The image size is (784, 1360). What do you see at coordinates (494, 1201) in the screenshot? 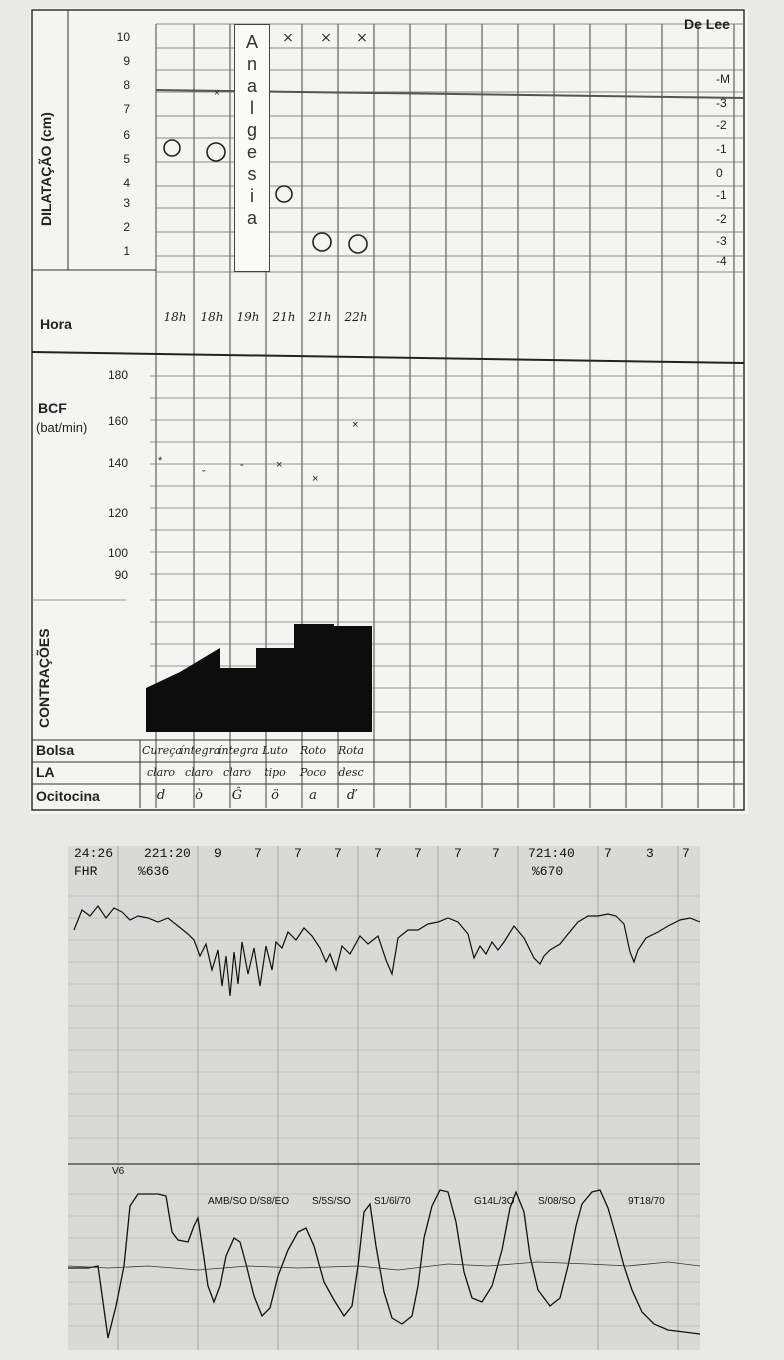
I see `uc-label: G14L/3O` at bounding box center [494, 1201].